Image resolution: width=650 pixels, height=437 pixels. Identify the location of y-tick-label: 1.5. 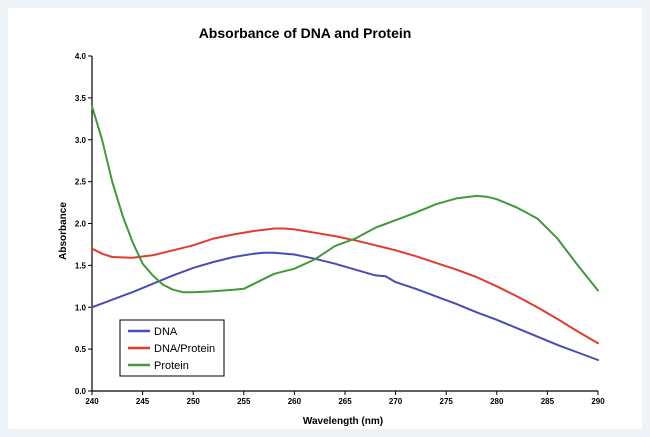
(81, 265).